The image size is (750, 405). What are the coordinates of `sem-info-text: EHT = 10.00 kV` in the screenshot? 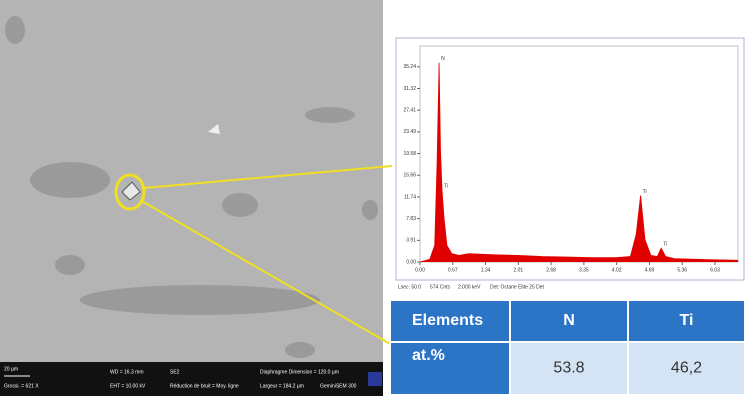 It's located at (128, 386).